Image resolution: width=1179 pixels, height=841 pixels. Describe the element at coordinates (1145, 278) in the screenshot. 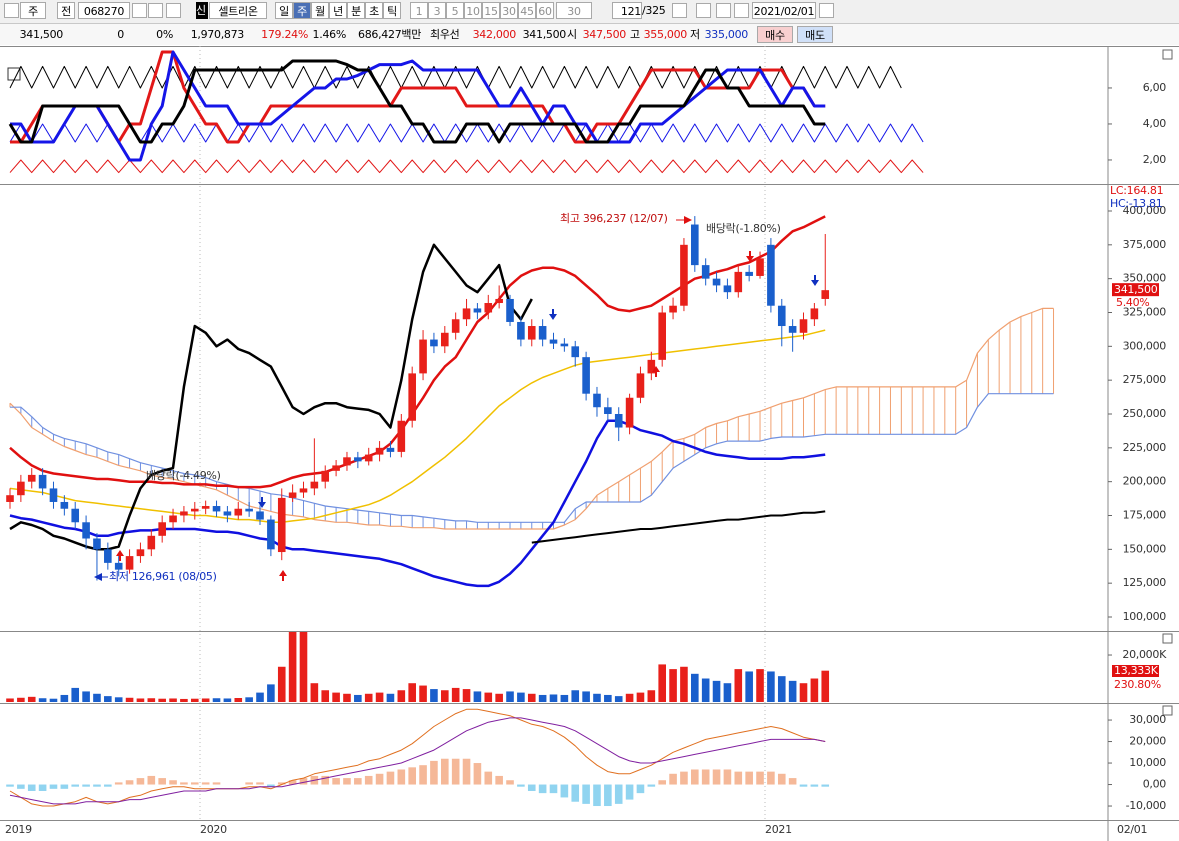

I see `y-tick-label: 350,000` at that location.